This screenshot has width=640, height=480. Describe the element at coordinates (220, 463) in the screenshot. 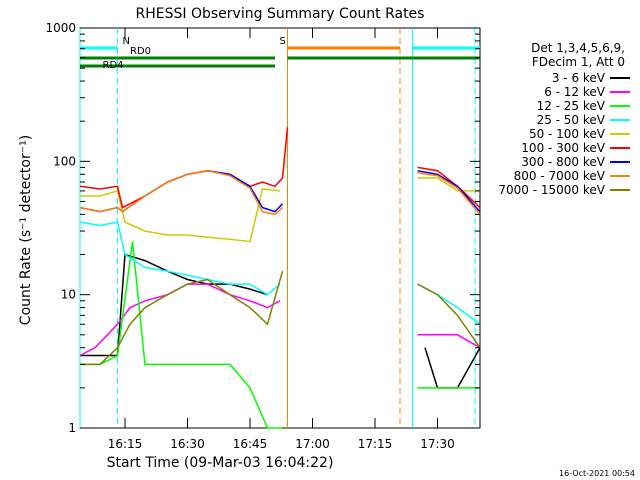

I see `x-axis-label: Start Time (09-Mar-03 16:04:22)` at that location.